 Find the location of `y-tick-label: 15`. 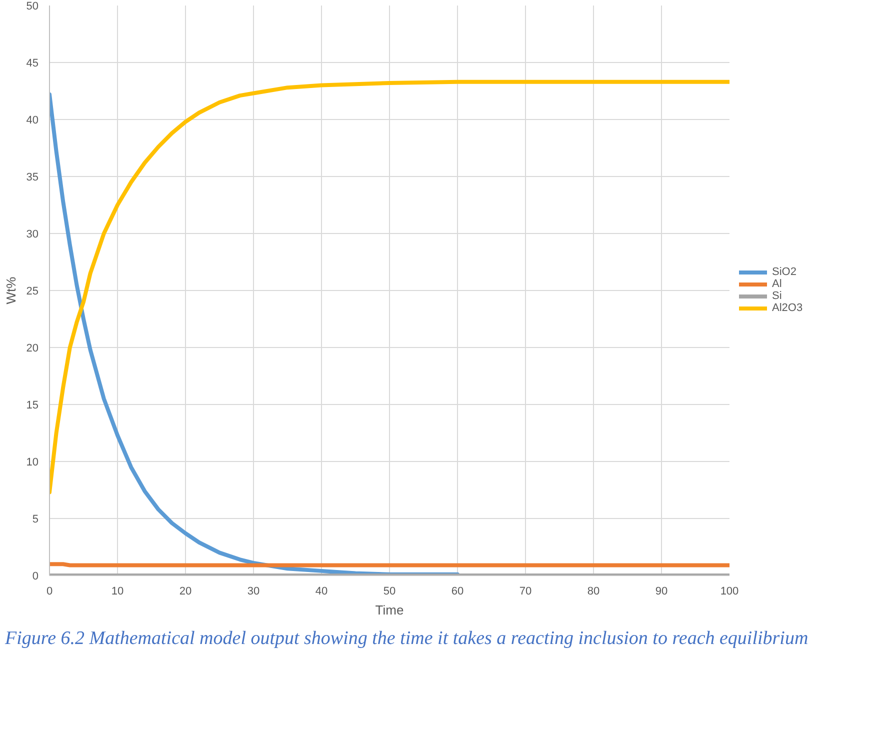

y-tick-label: 15 is located at coordinates (32, 406).